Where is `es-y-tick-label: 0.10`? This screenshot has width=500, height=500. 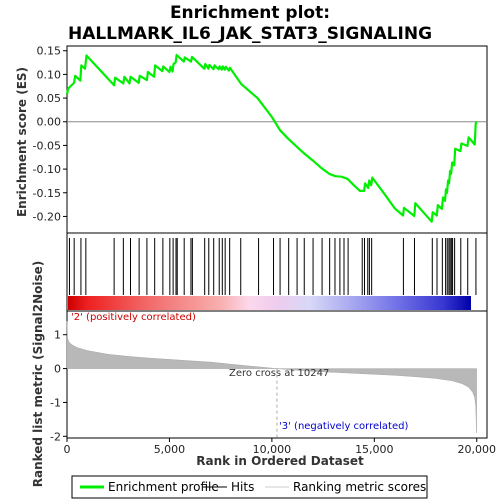
es-y-tick-label: 0.10 is located at coordinates (49, 74).